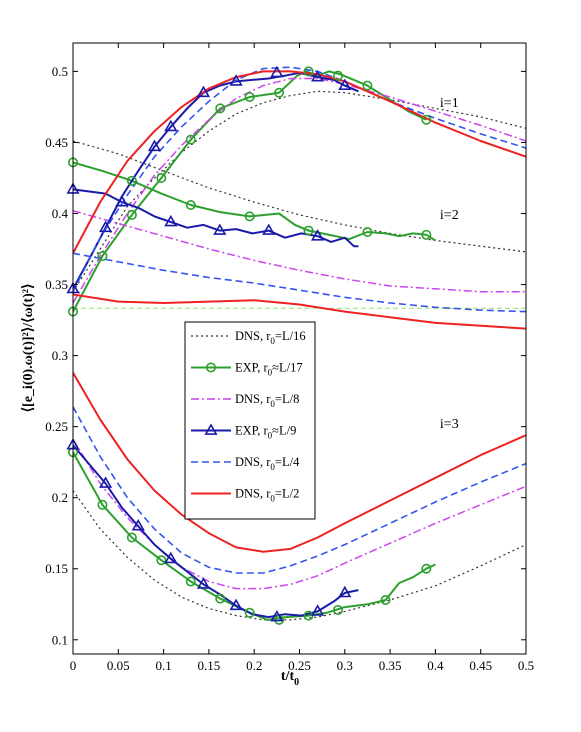 This screenshot has height=732, width=581. Describe the element at coordinates (254, 665) in the screenshot. I see `x-tick-label: 0.2` at that location.